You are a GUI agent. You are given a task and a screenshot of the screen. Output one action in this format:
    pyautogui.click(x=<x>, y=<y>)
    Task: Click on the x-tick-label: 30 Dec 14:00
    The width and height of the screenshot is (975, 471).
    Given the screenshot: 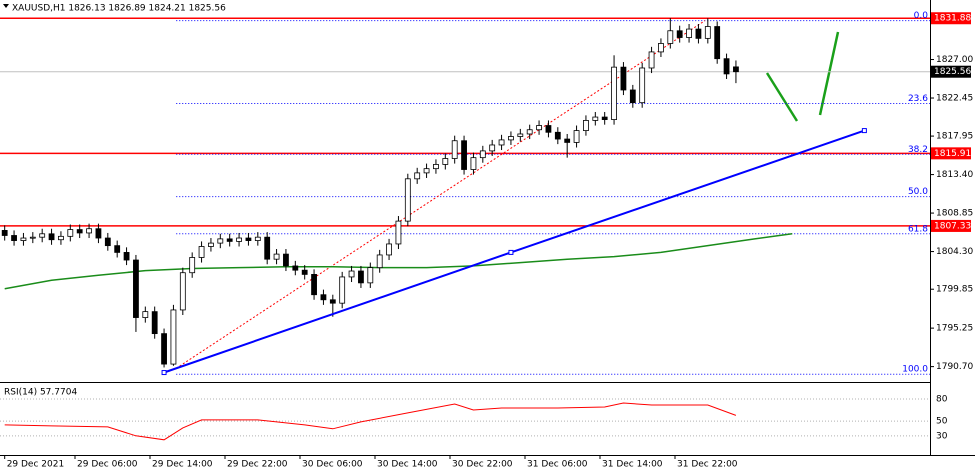 What is the action you would take?
    pyautogui.click(x=407, y=465)
    